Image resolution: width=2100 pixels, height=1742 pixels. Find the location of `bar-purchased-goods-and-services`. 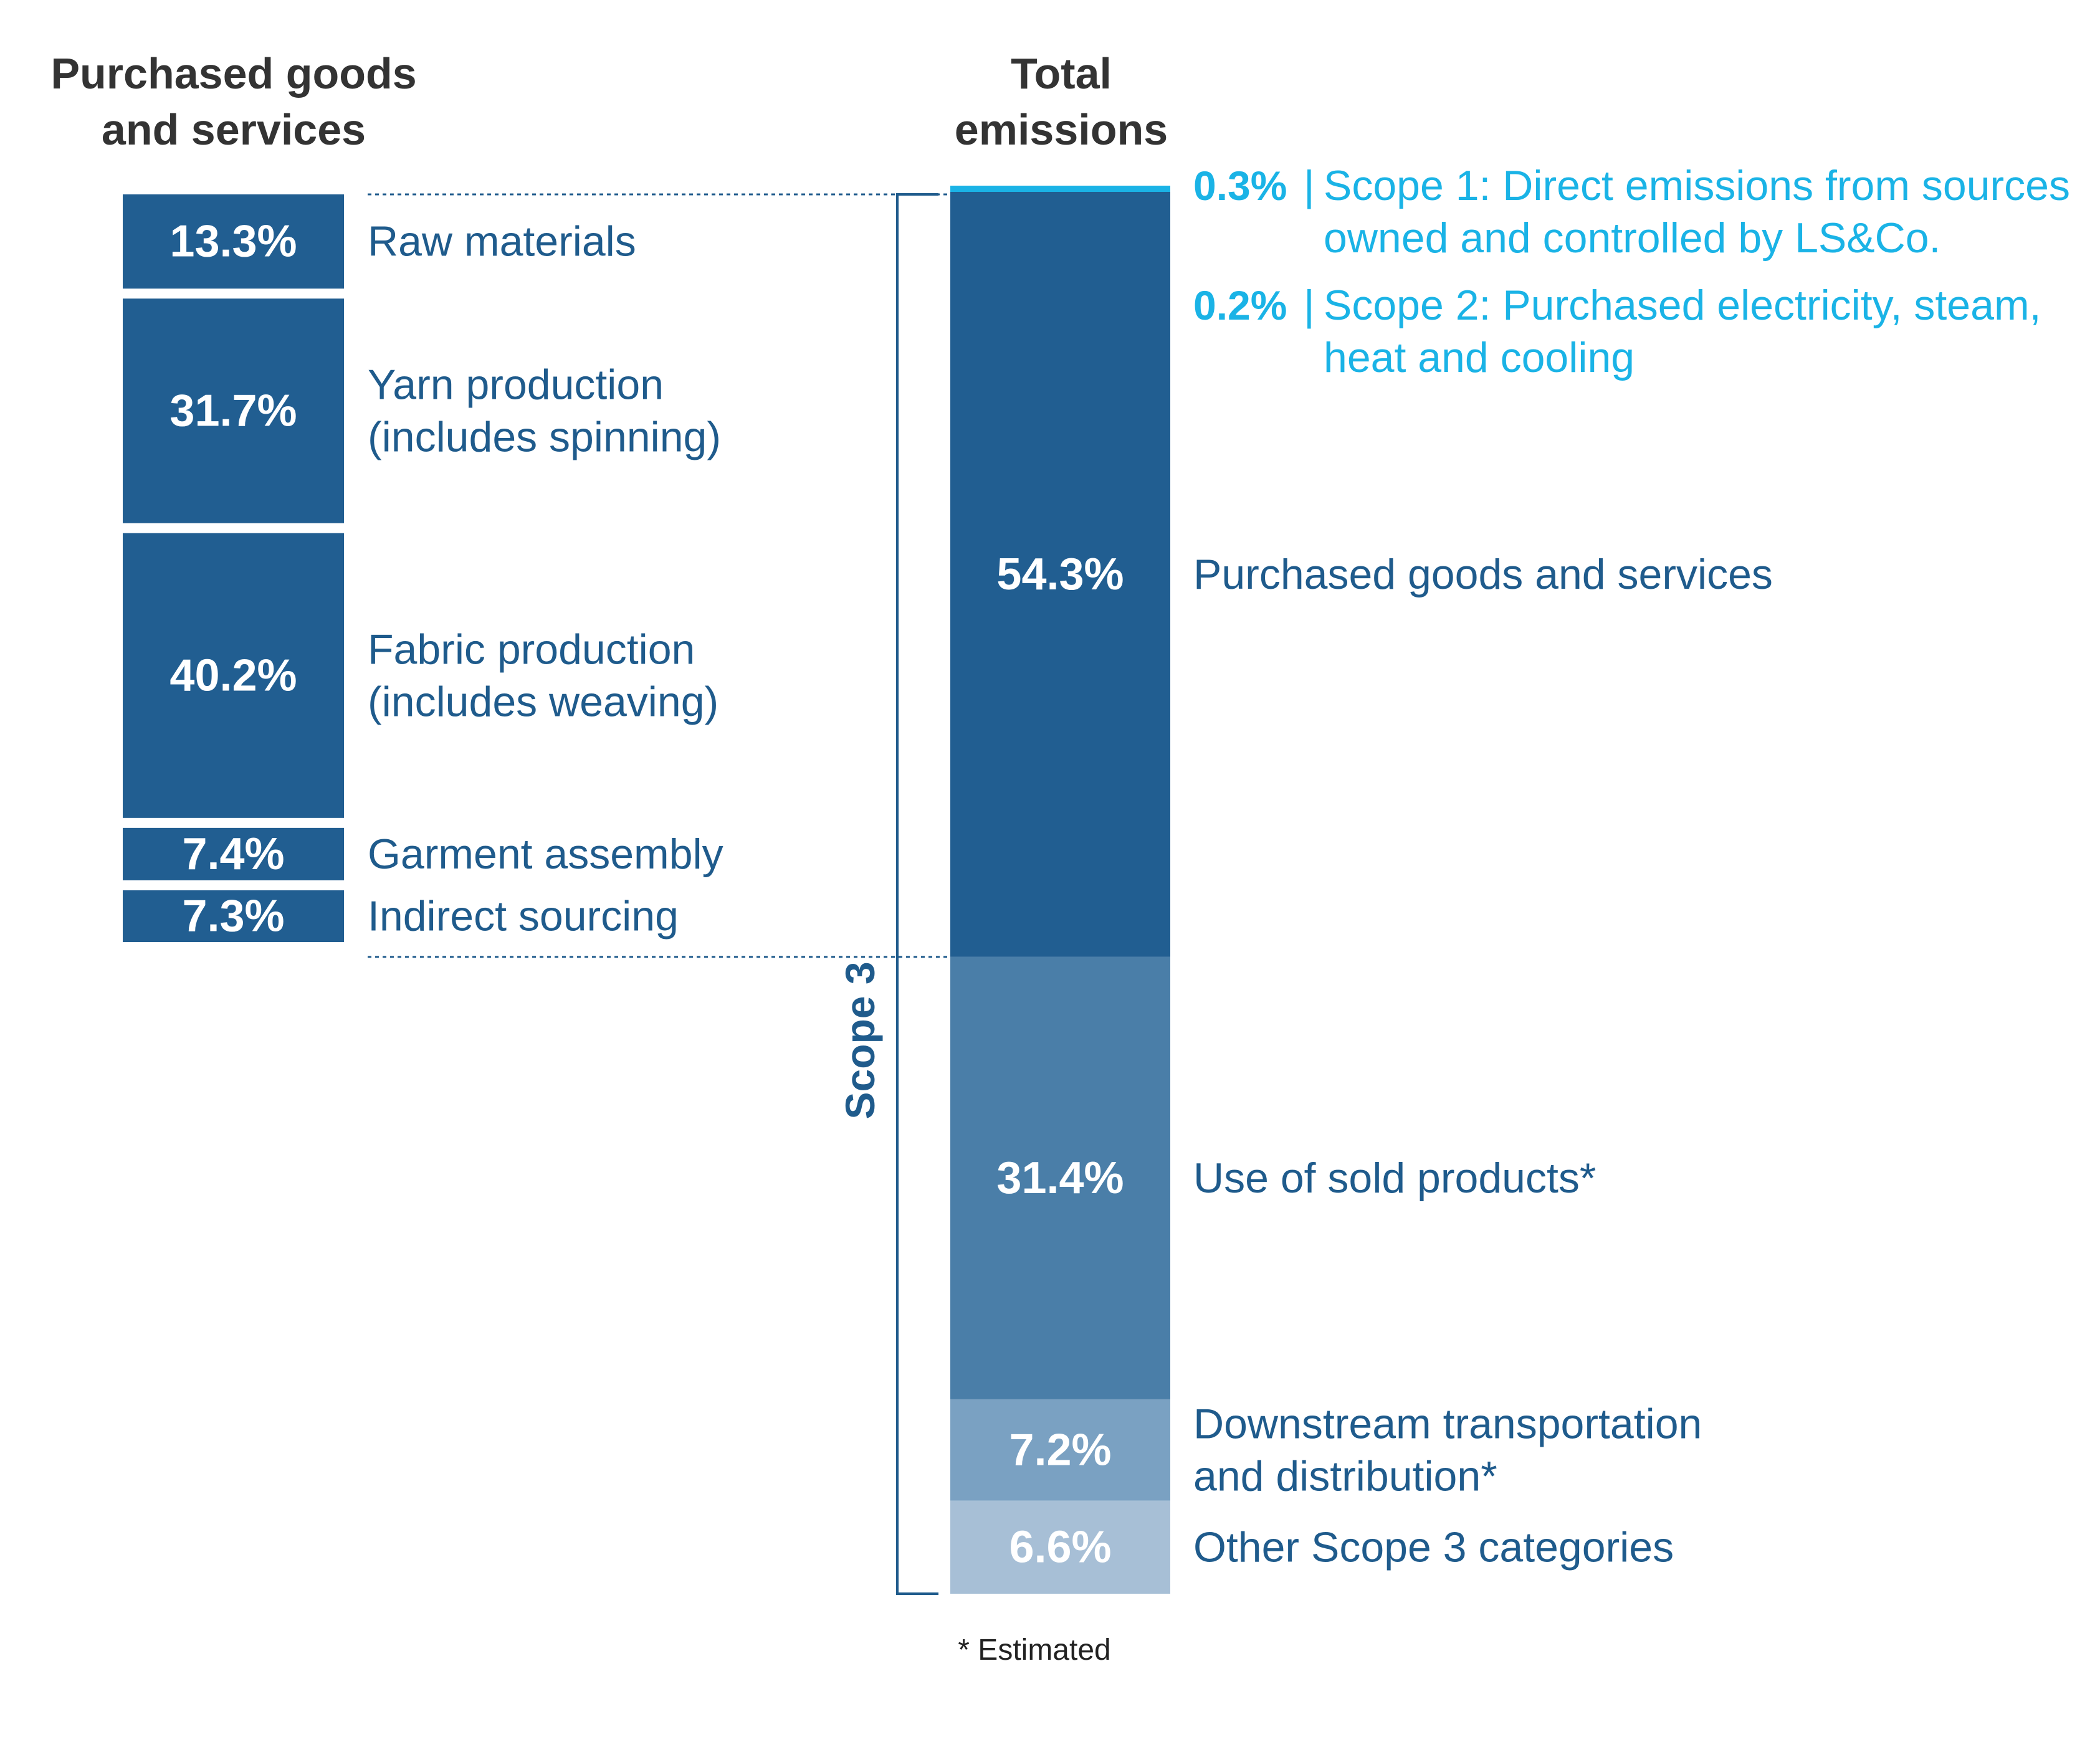

bar-purchased-goods-and-services is located at coordinates (1060, 574).